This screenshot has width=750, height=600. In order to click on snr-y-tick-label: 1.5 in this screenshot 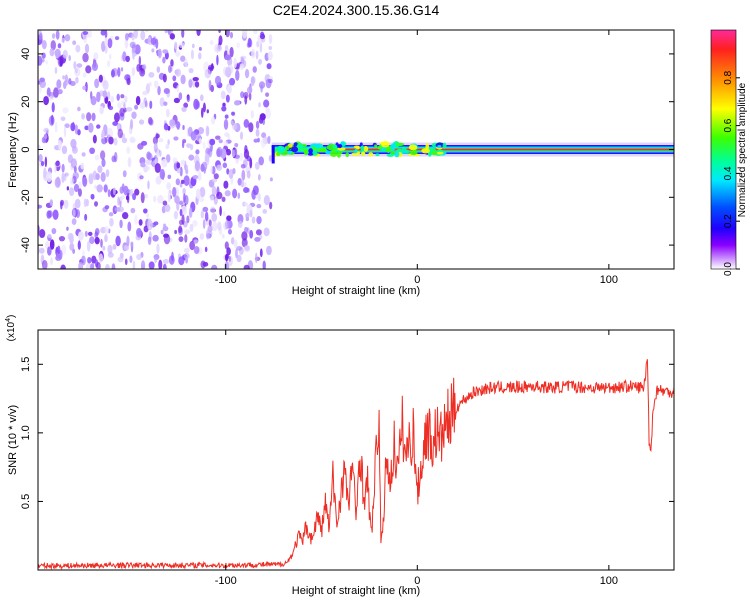, I will do `click(26, 364)`.